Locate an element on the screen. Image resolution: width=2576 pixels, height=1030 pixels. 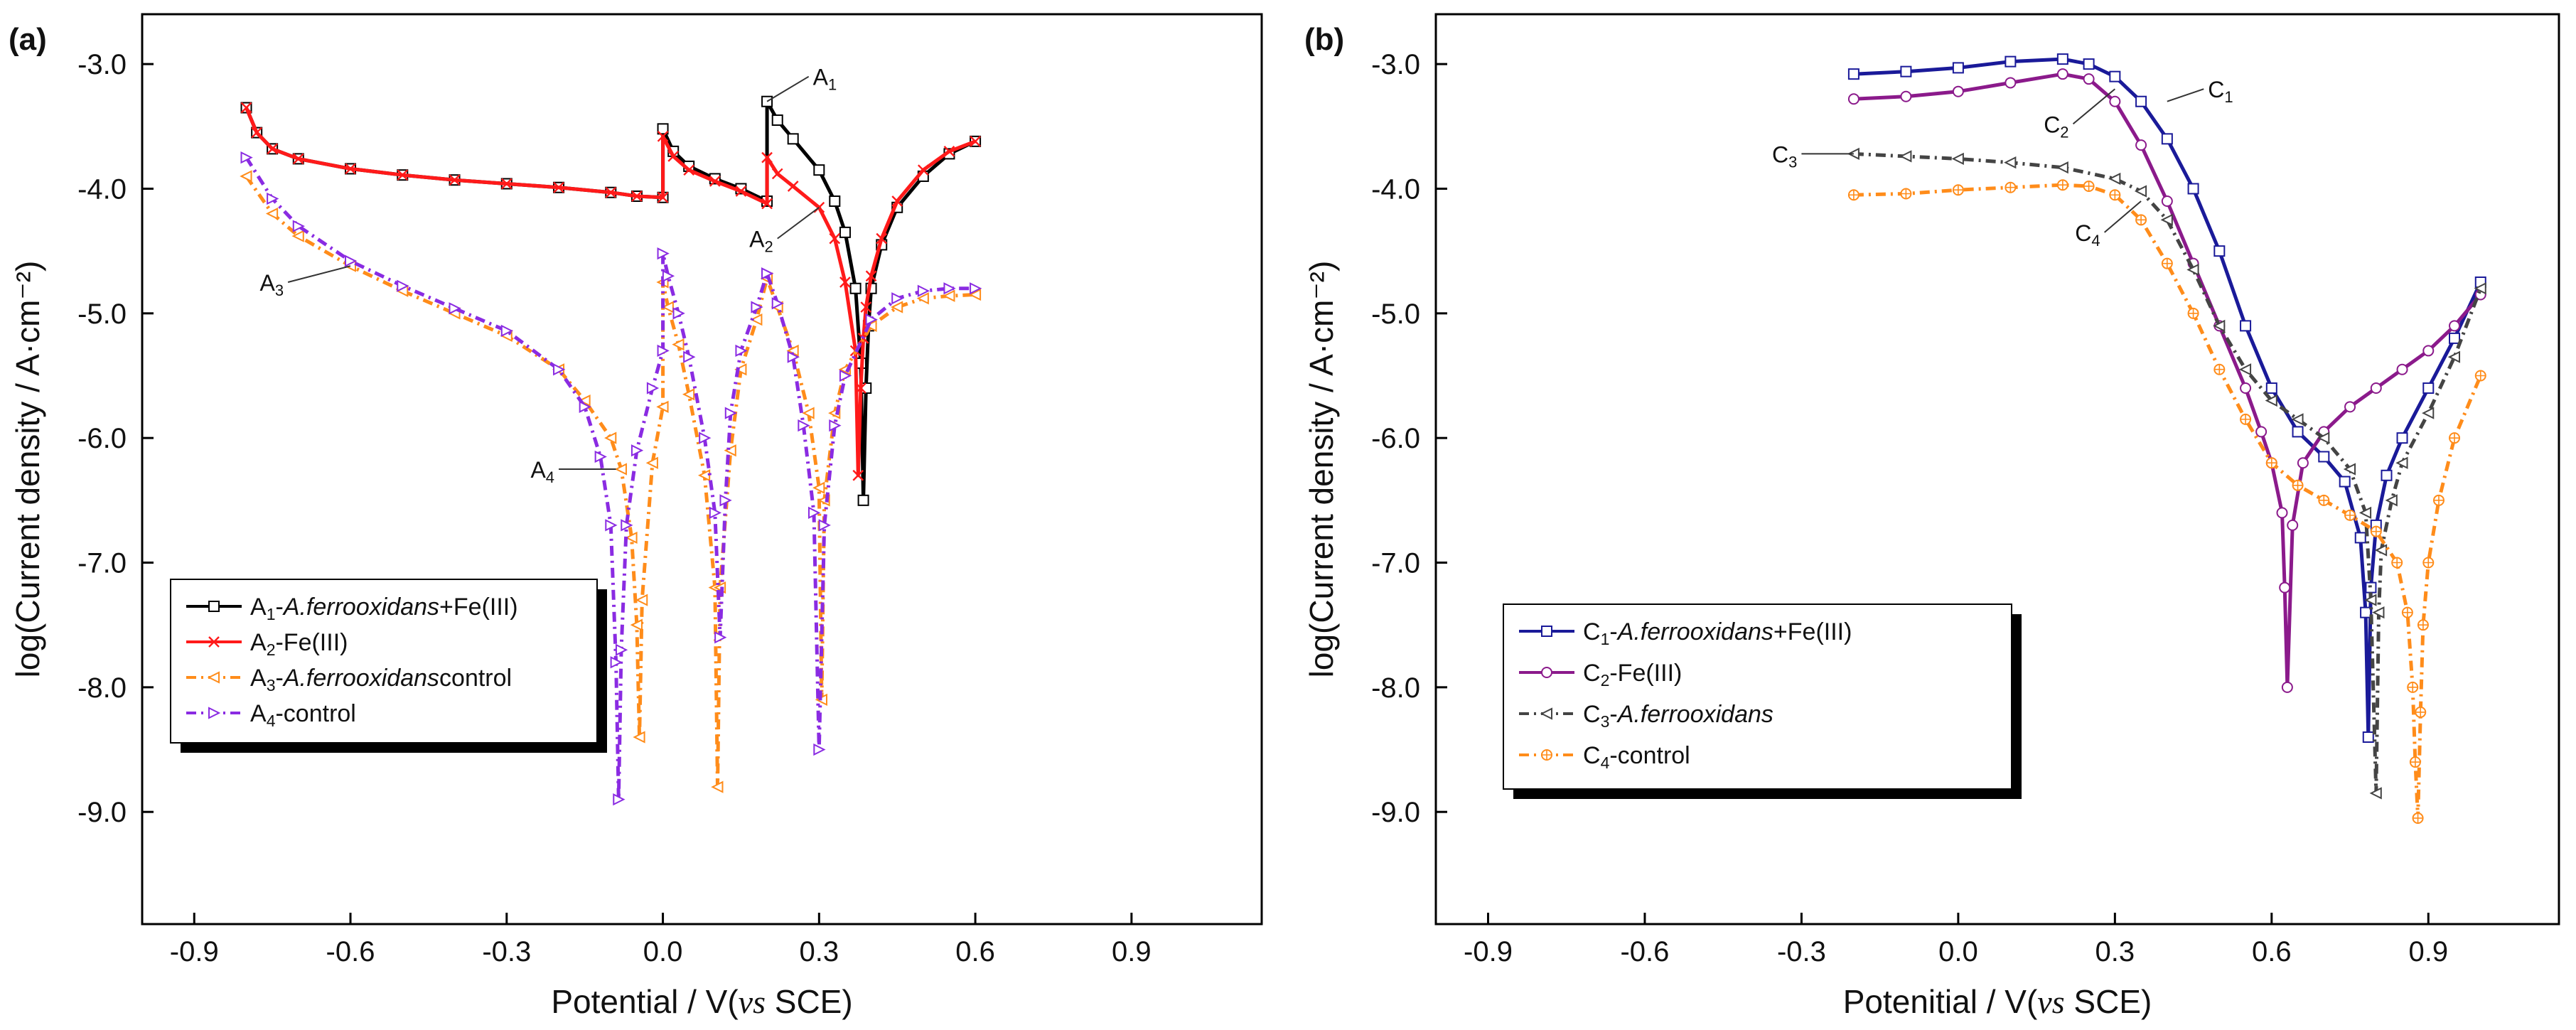
y-tick-label: -9.0 is located at coordinates (1395, 812).